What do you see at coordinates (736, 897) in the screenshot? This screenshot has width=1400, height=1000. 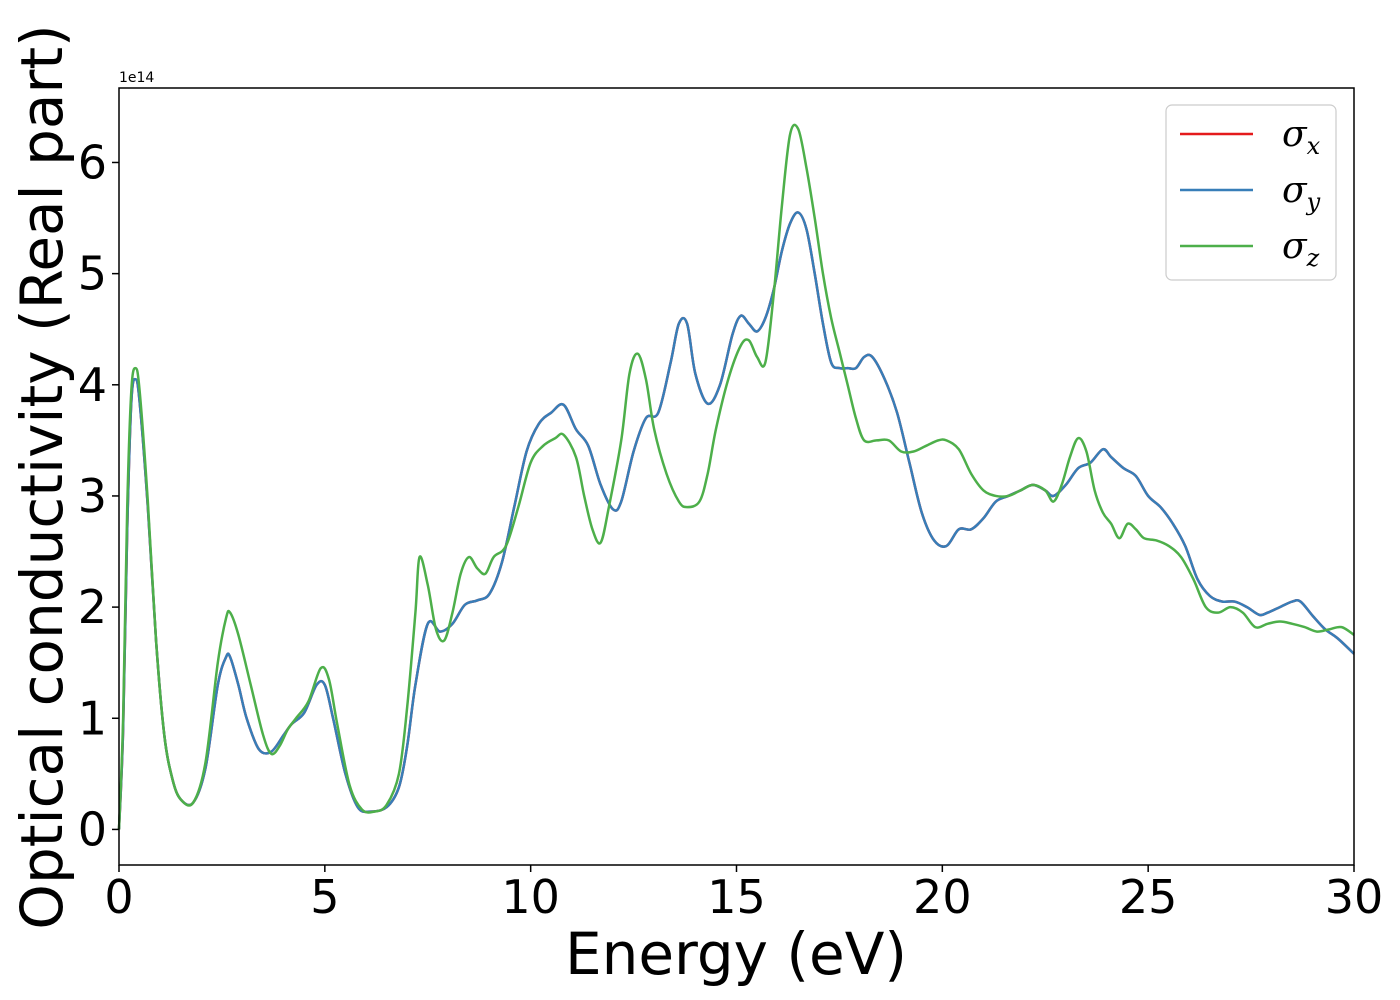 I see `x-tick-label: 15` at bounding box center [736, 897].